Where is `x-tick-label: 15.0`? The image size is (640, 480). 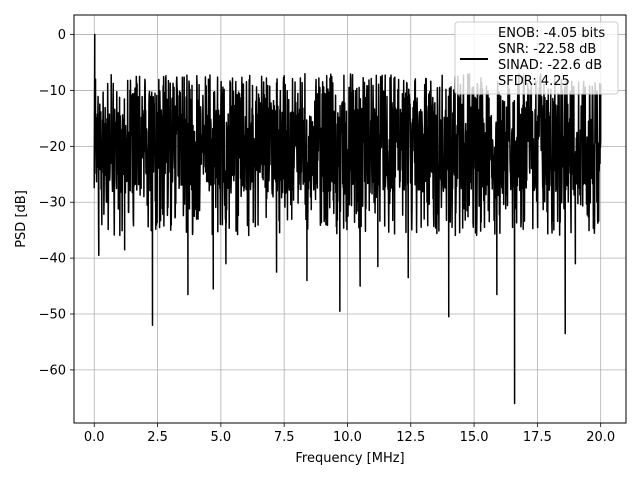 x-tick-label: 15.0 is located at coordinates (474, 437).